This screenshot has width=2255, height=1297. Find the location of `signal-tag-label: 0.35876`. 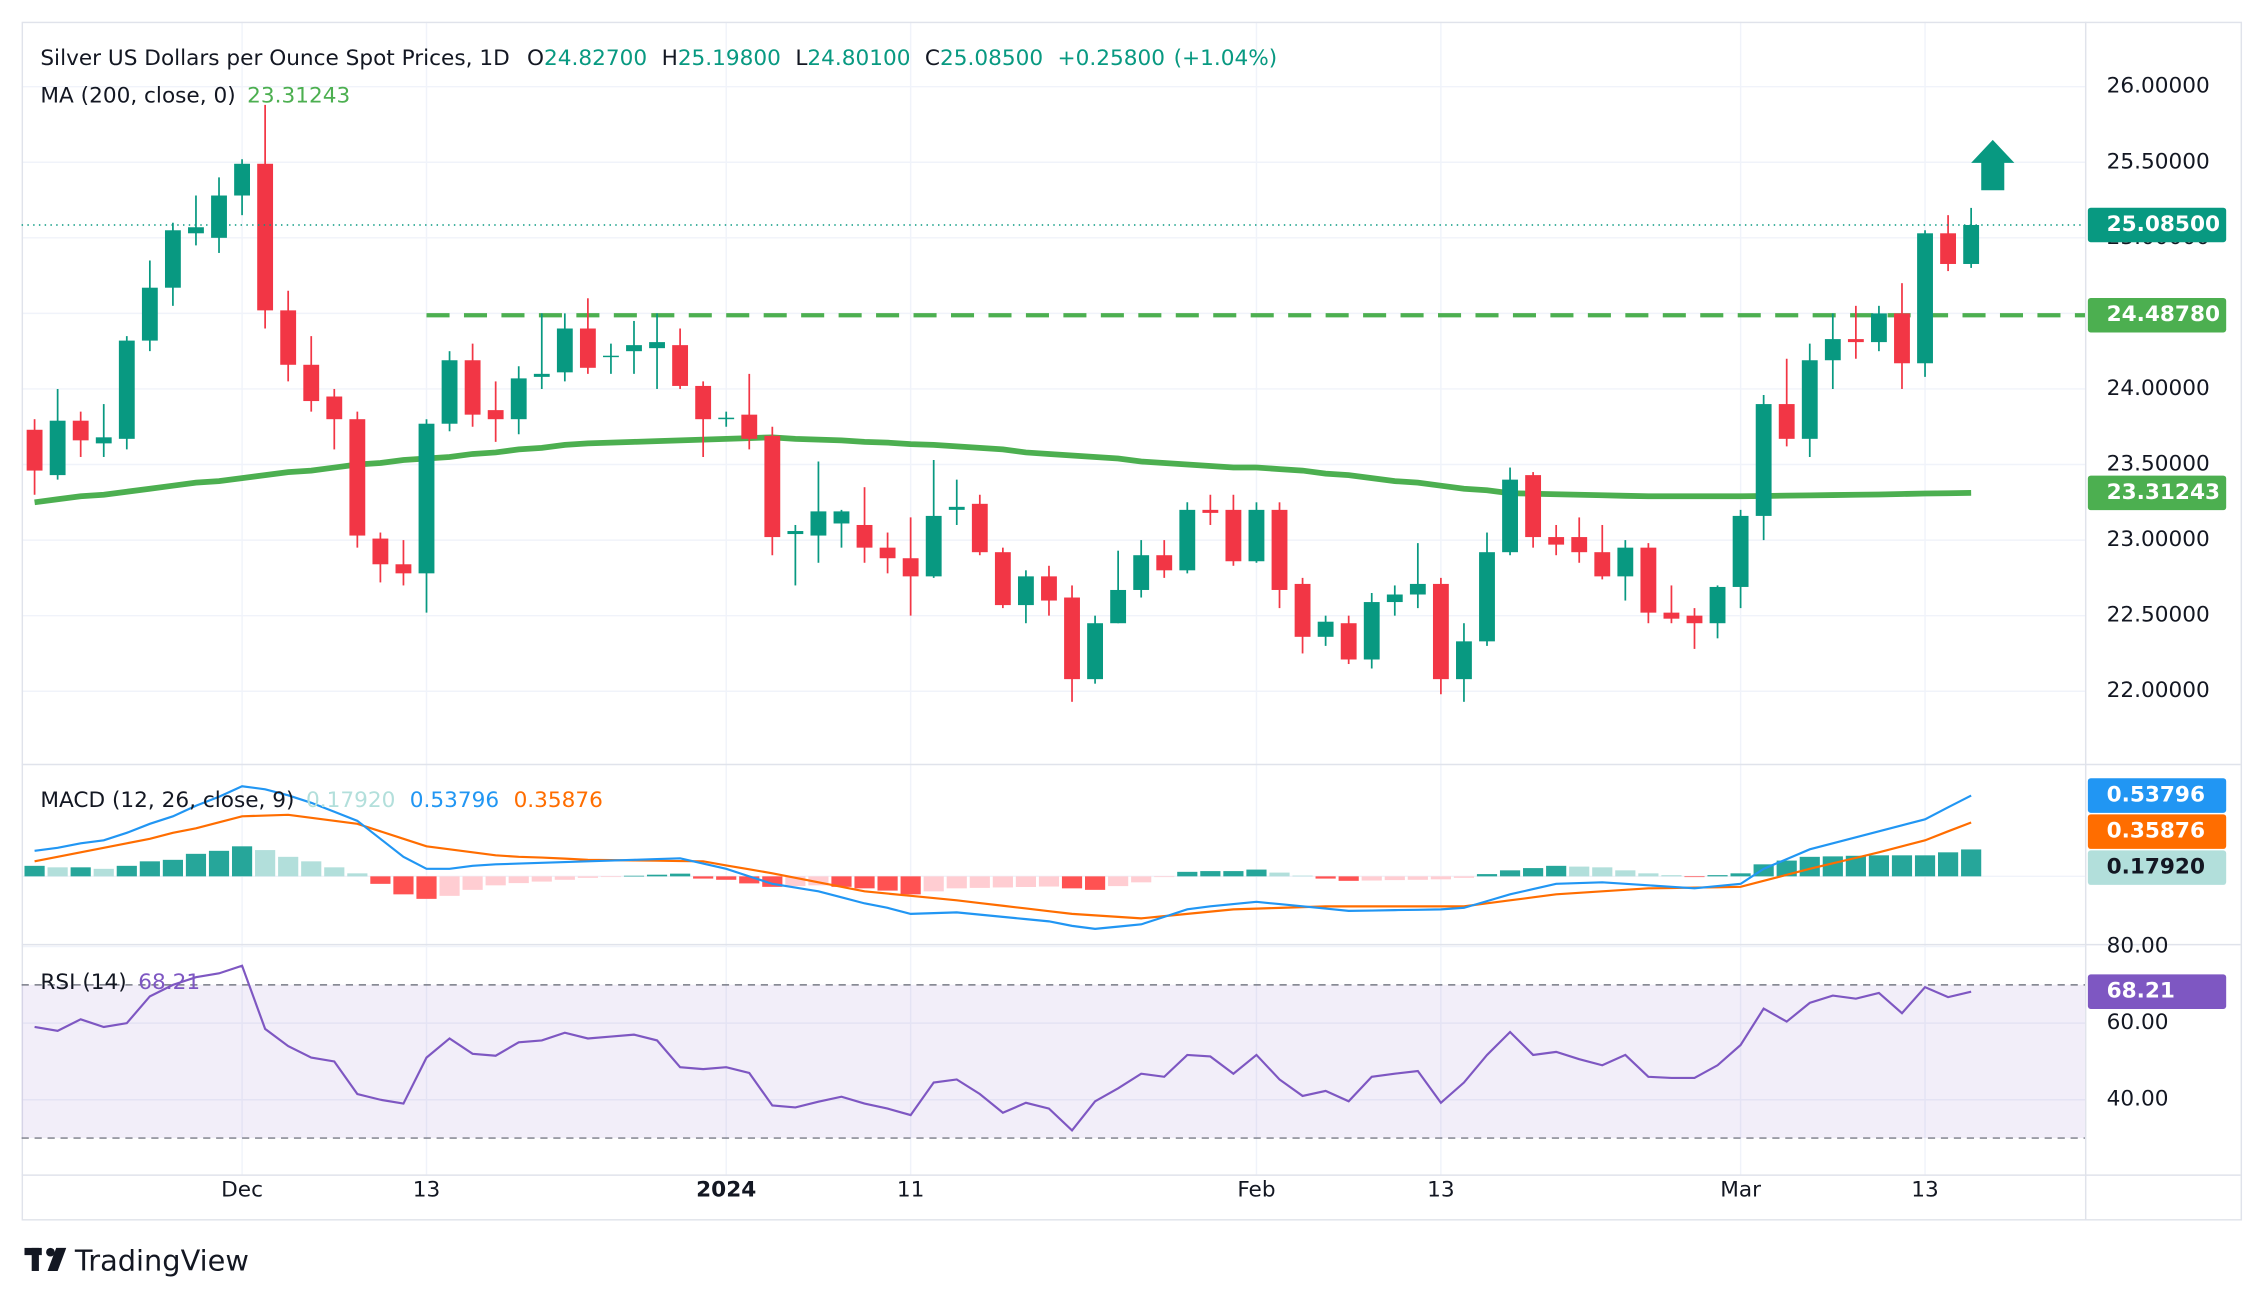

signal-tag-label: 0.35876 is located at coordinates (2156, 831).